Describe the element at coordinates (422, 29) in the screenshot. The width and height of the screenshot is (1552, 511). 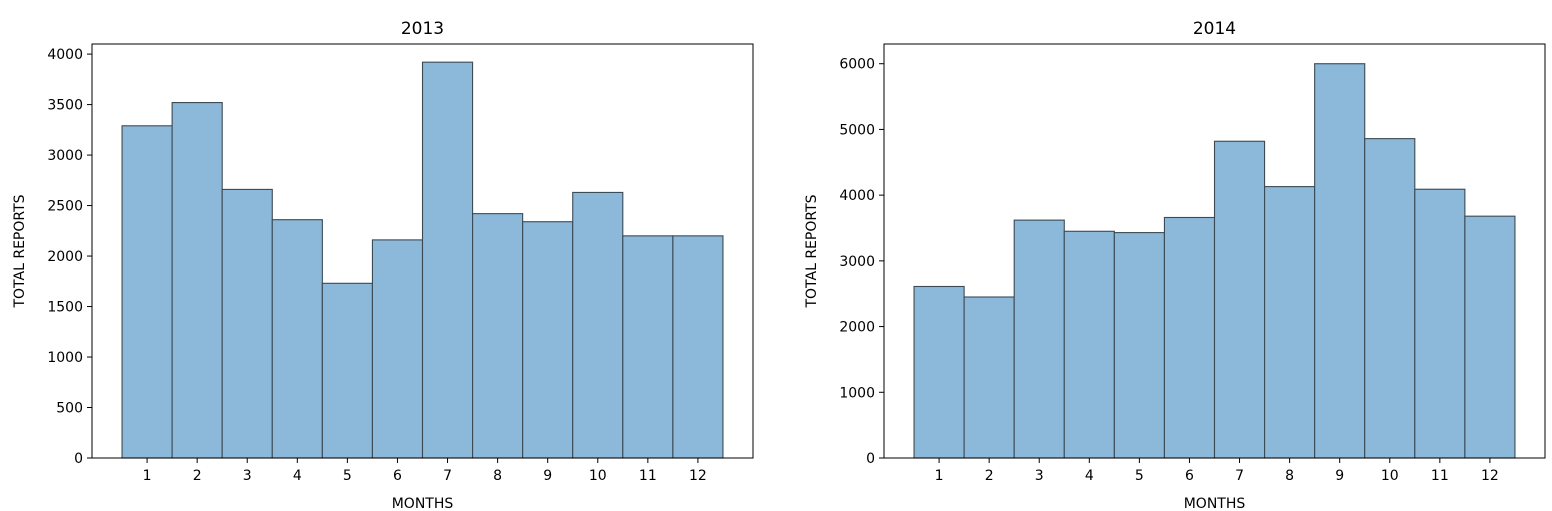
I see `chart-title: 2013` at that location.